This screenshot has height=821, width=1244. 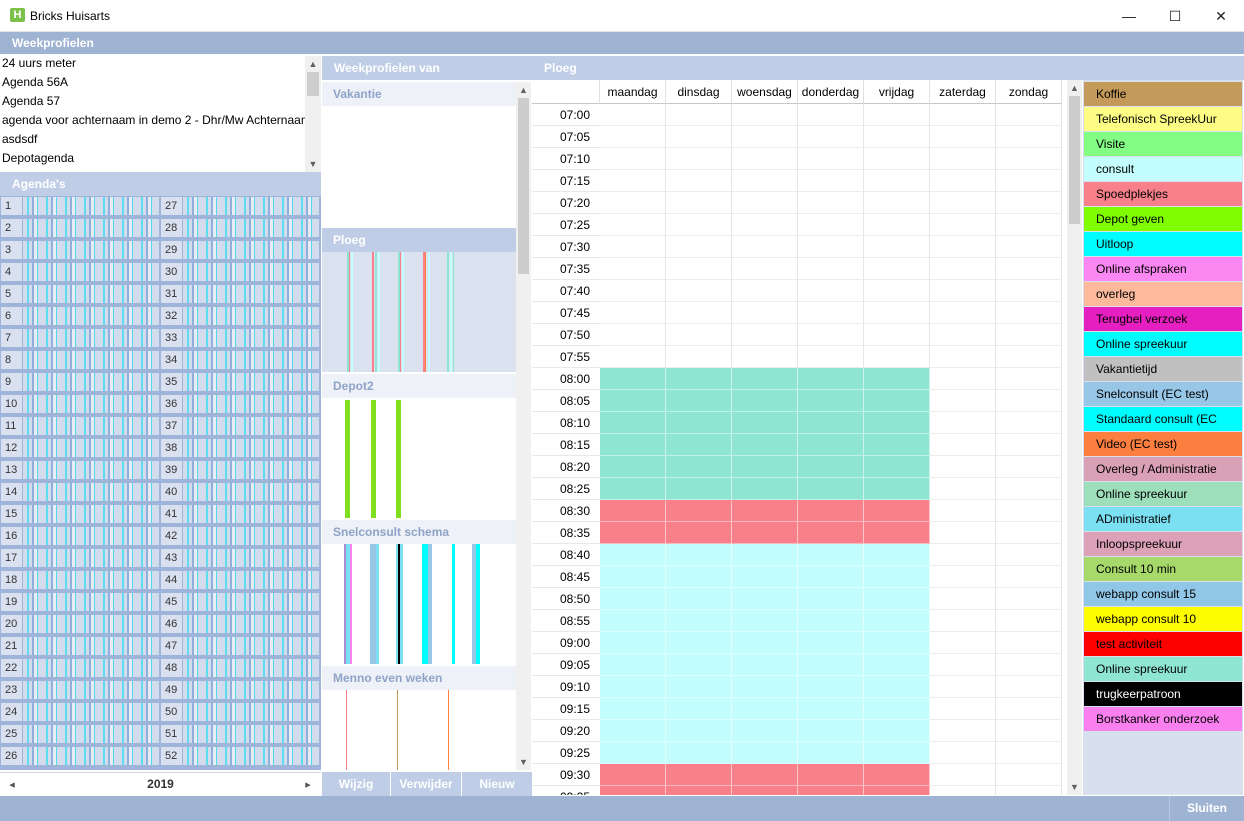 What do you see at coordinates (1163, 519) in the screenshot?
I see `legend-item: ADministratief` at bounding box center [1163, 519].